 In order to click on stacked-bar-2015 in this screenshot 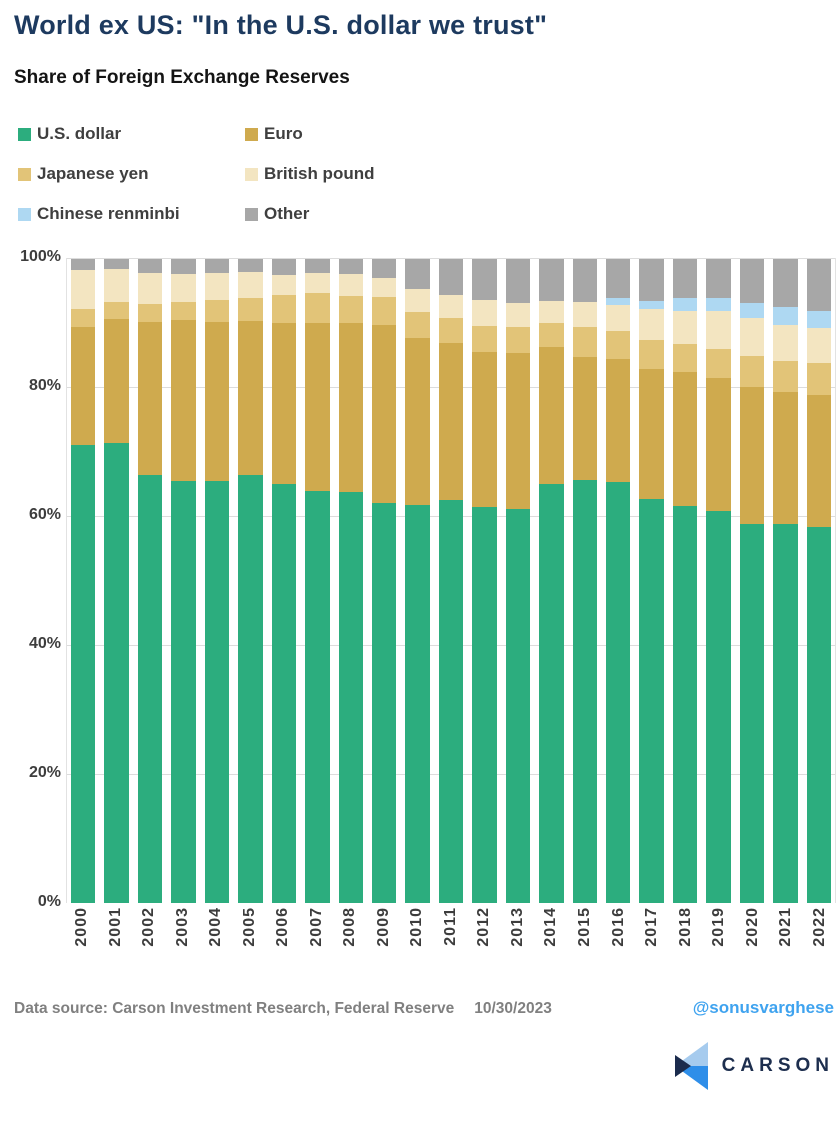, I will do `click(584, 581)`.